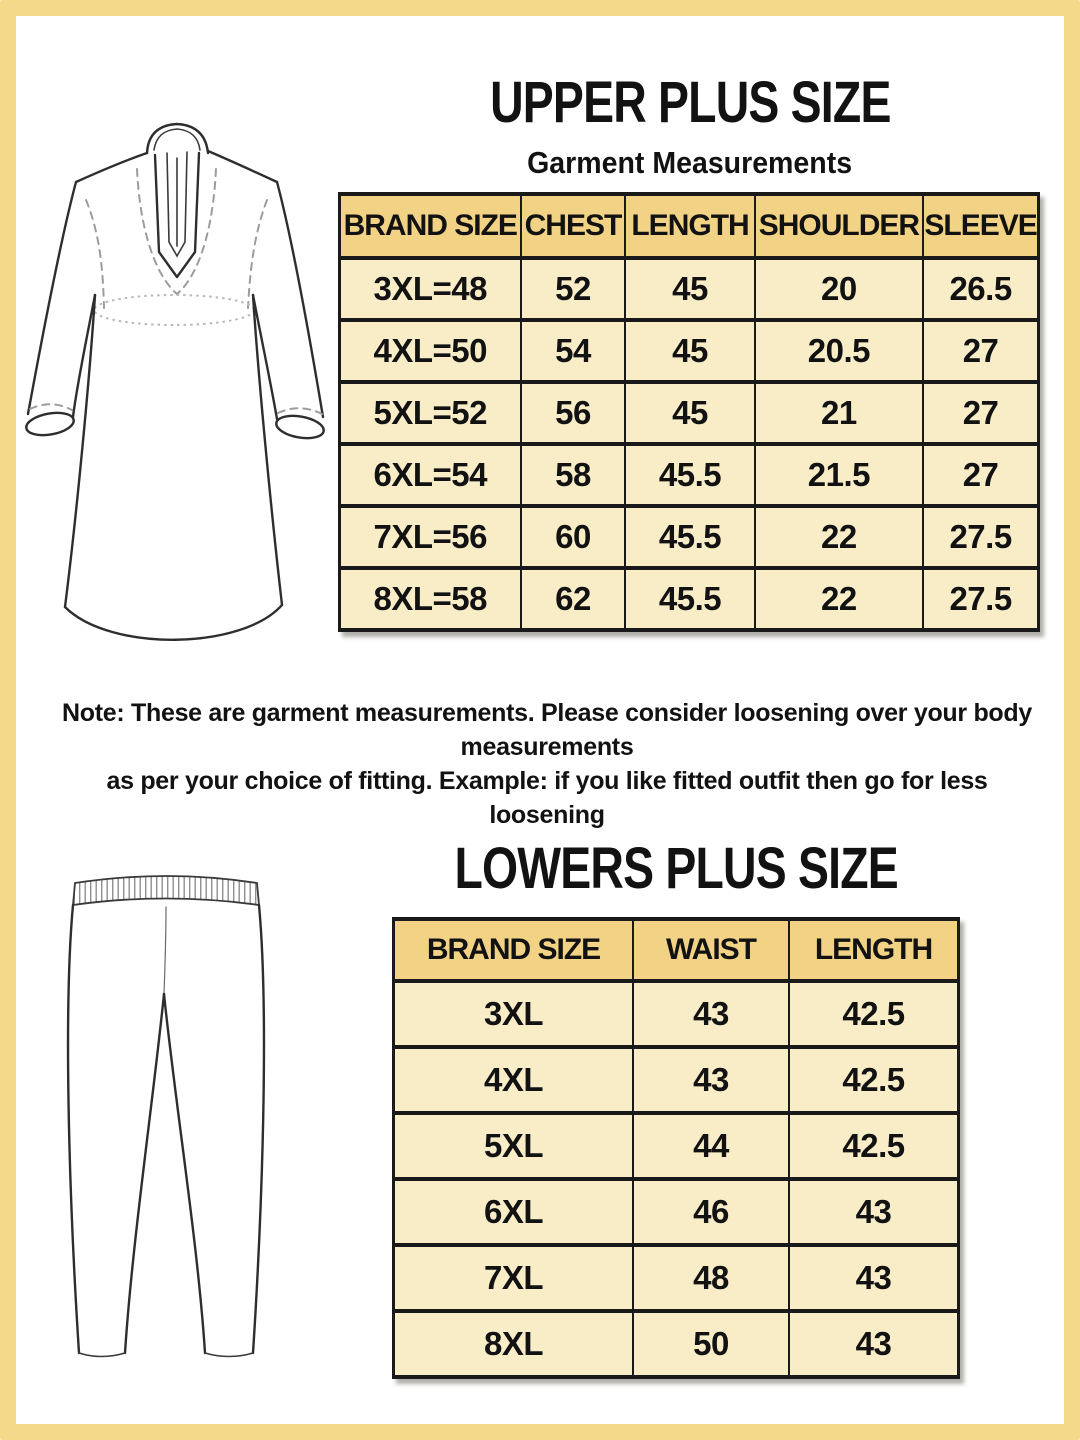  Describe the element at coordinates (711, 950) in the screenshot. I see `column-header: WAIST` at that location.